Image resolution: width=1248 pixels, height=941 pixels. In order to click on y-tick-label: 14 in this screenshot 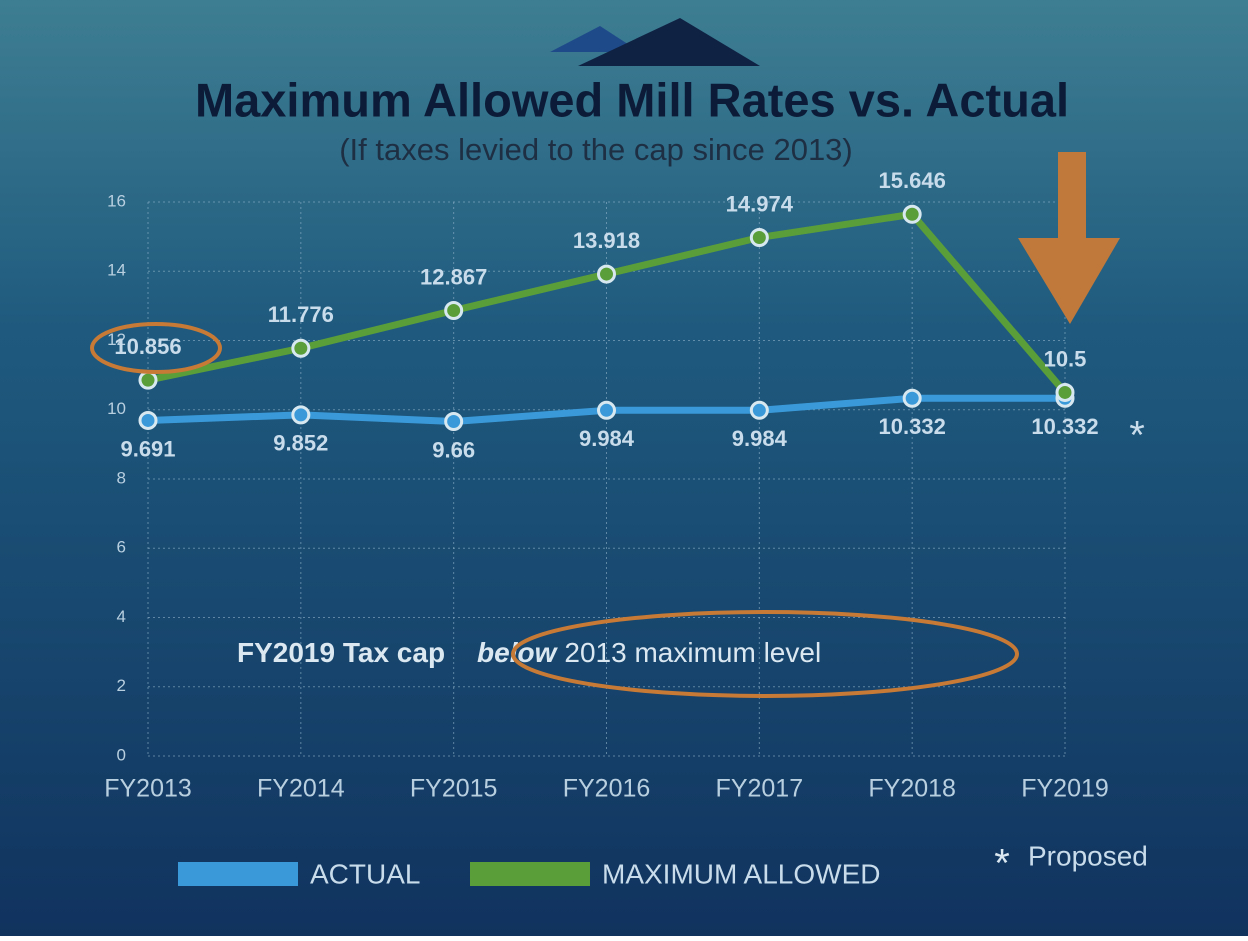, I will do `click(116, 270)`.